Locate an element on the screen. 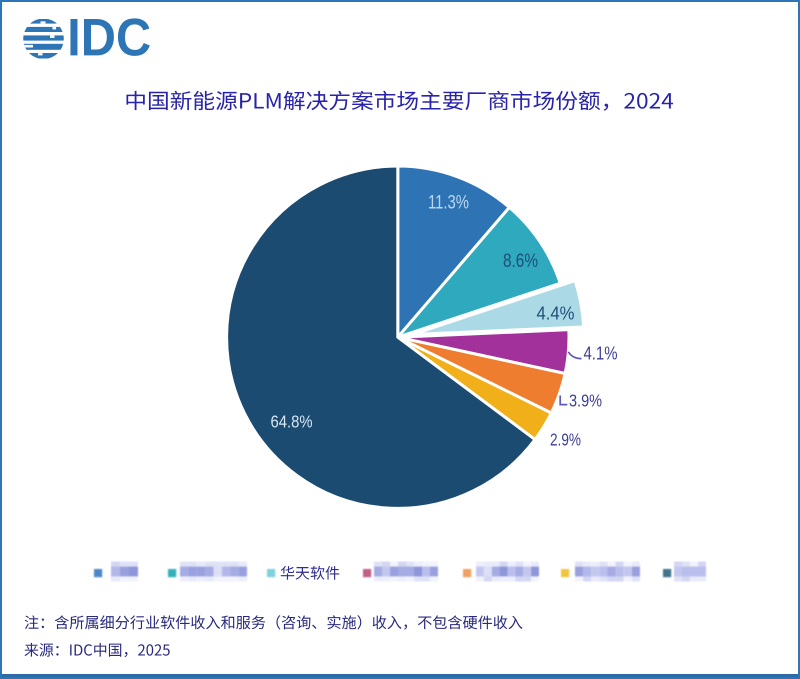 Image resolution: width=800 pixels, height=679 pixels. svg-text: 8.6% is located at coordinates (520, 261).